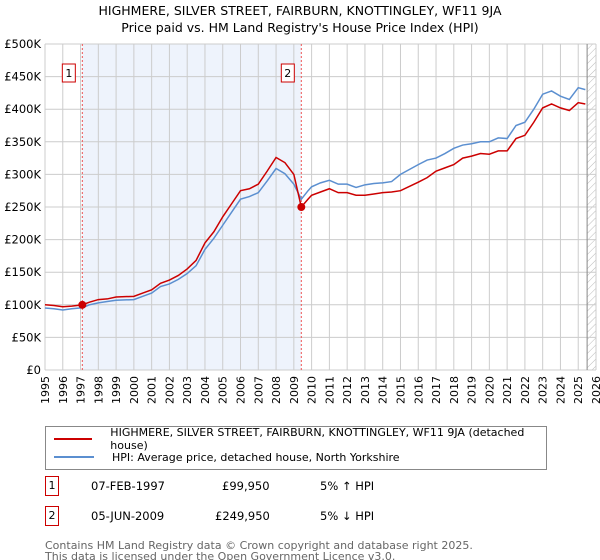 The width and height of the screenshot is (600, 560). Describe the element at coordinates (22, 207) in the screenshot. I see `y-tick-label: £250K` at that location.